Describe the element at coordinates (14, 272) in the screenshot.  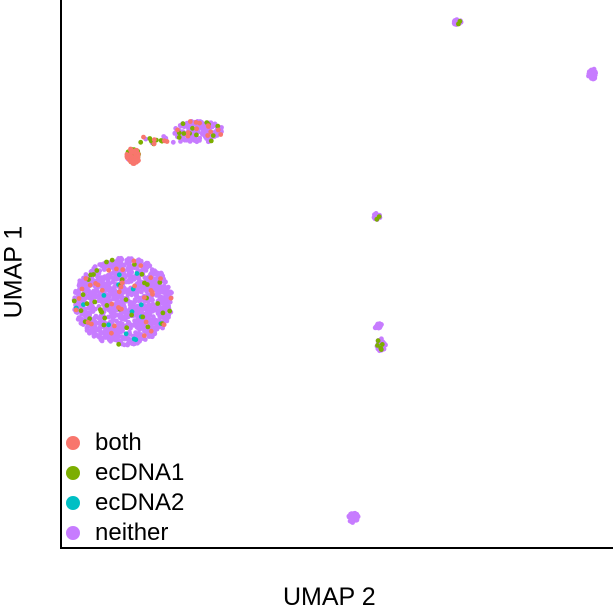
I see `y-axis-label: UMAP 1` at that location.